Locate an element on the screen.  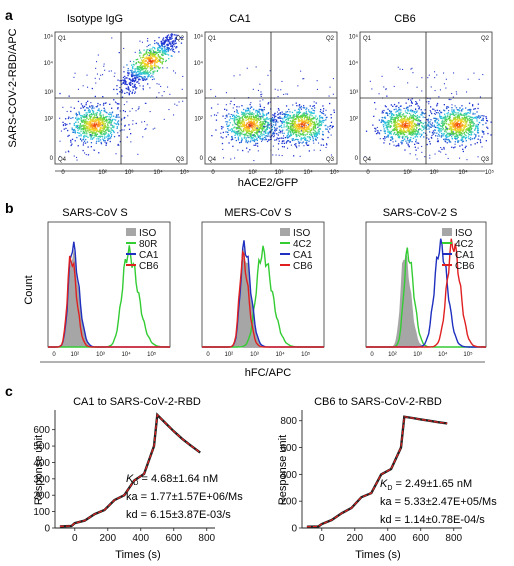
panel-a-ylabel: SARS-COV-2-RBD/APC is located at coordinates (13, 87).